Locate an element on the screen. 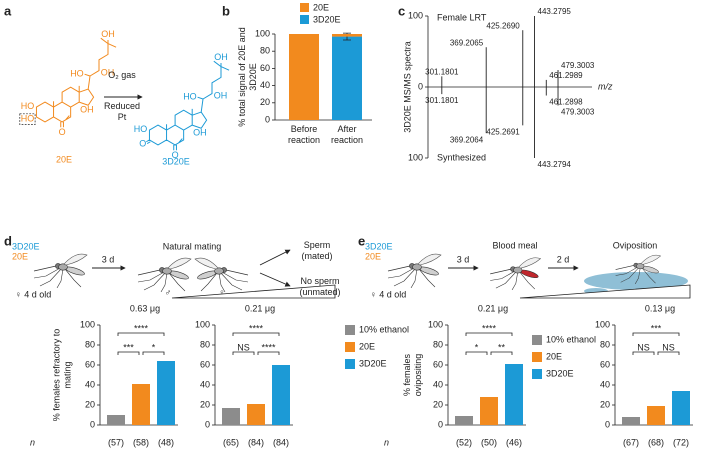 This screenshot has width=702, height=468. sex-label: ♀ is located at coordinates (222, 292).